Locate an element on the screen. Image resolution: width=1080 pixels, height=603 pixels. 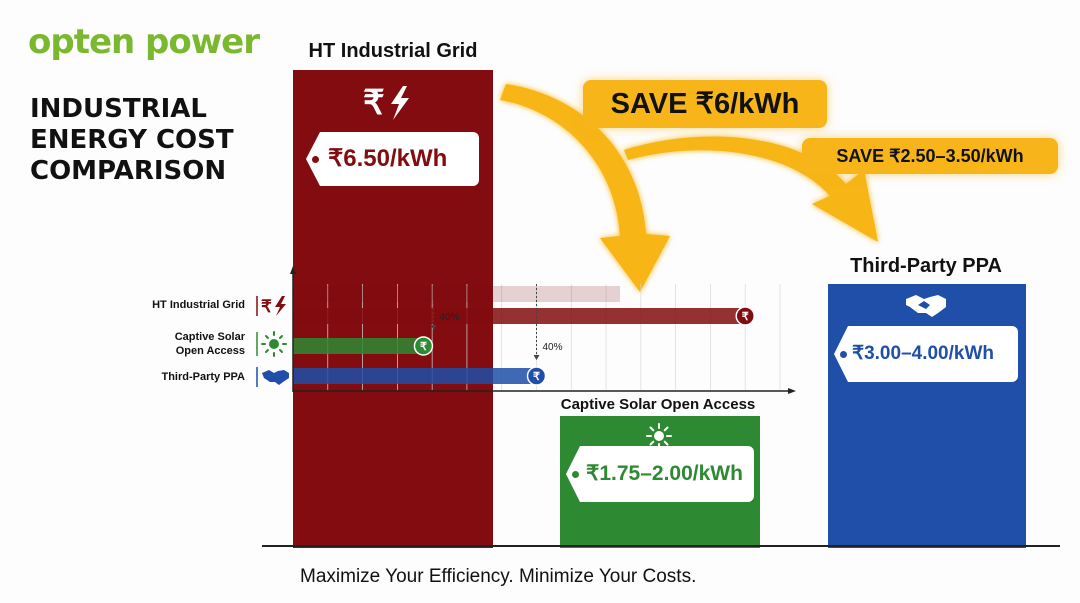
page-title-line-2: ENERGY COST is located at coordinates (132, 140).